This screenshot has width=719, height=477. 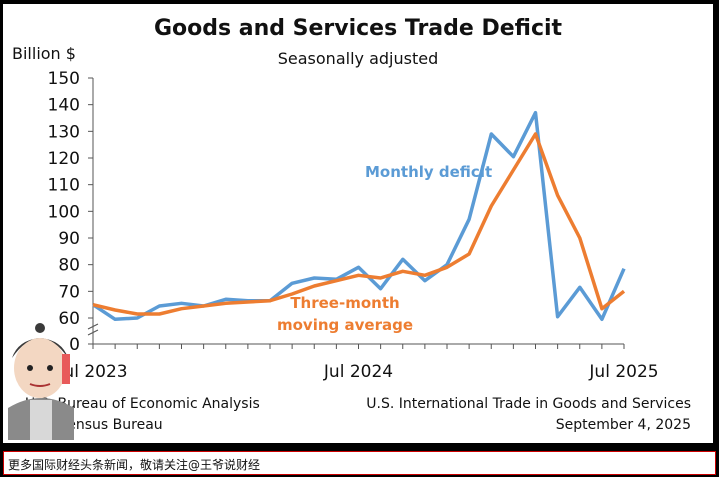 What do you see at coordinates (344, 303) in the screenshot?
I see `moving-average-label-line1: Three-month` at bounding box center [344, 303].